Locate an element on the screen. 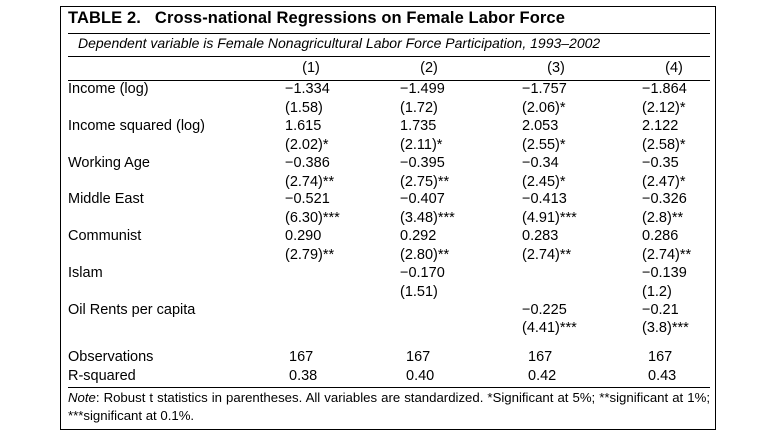 The width and height of the screenshot is (778, 435). tstat-cell: (2.8)** is located at coordinates (663, 218).